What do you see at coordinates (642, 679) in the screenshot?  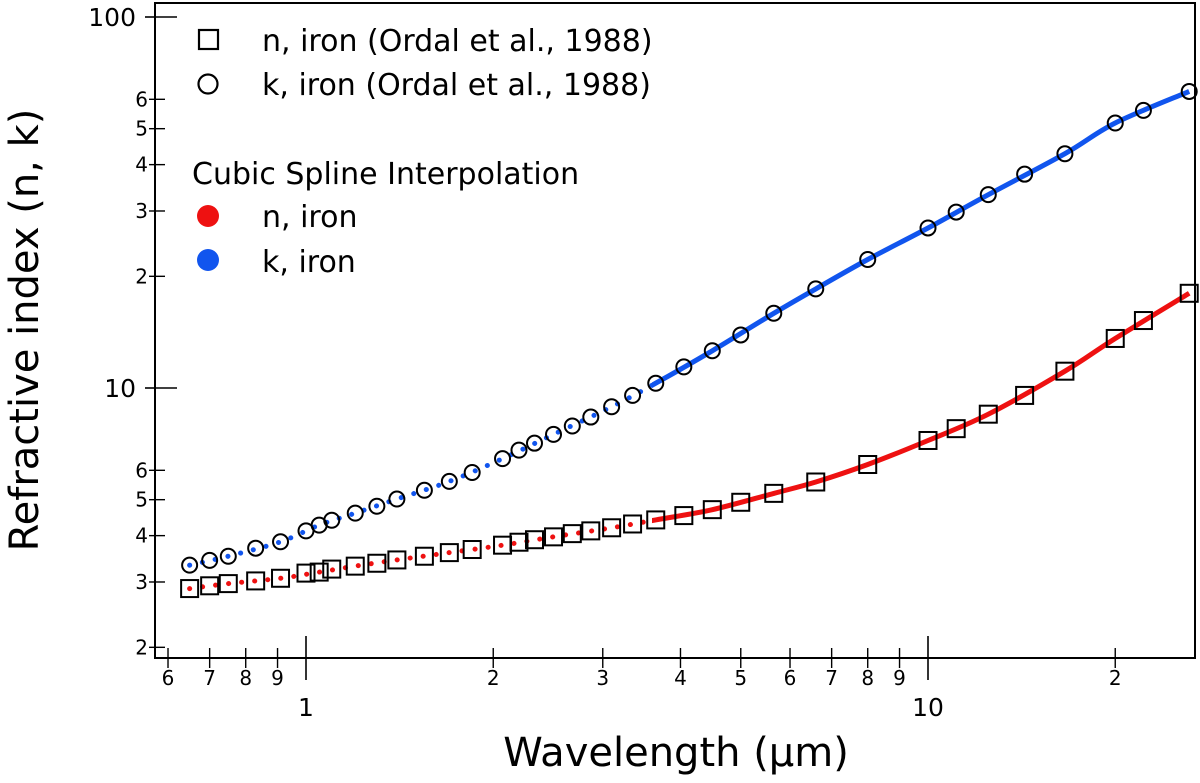 I see `x-axis: 1 106 7 8 9 2 3 4 5 6 7 8 9 2` at bounding box center [642, 679].